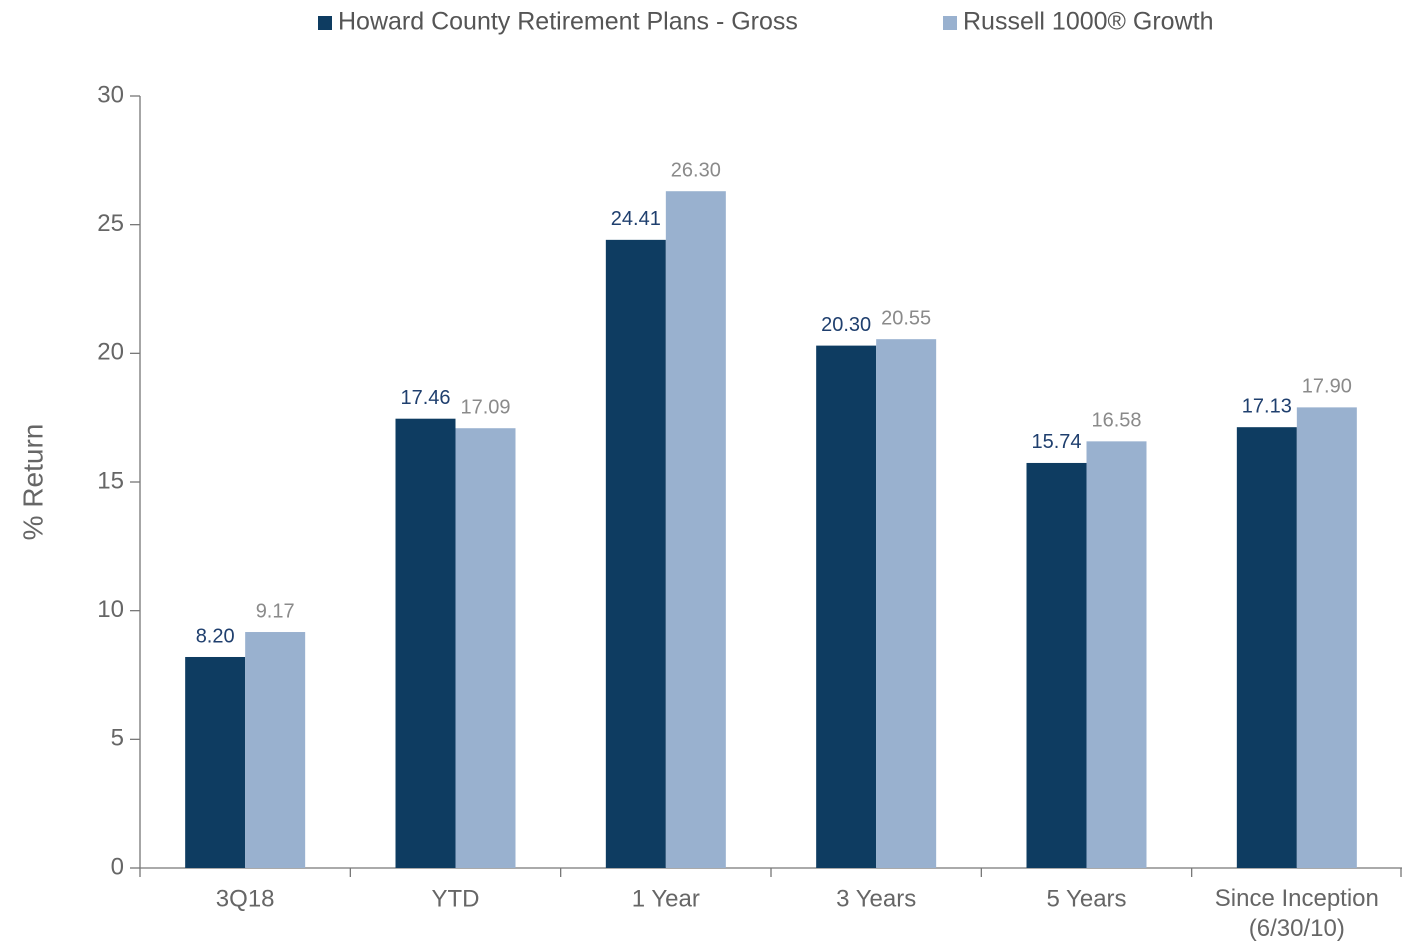  I want to click on x-tick-label: 3 Years, so click(876, 898).